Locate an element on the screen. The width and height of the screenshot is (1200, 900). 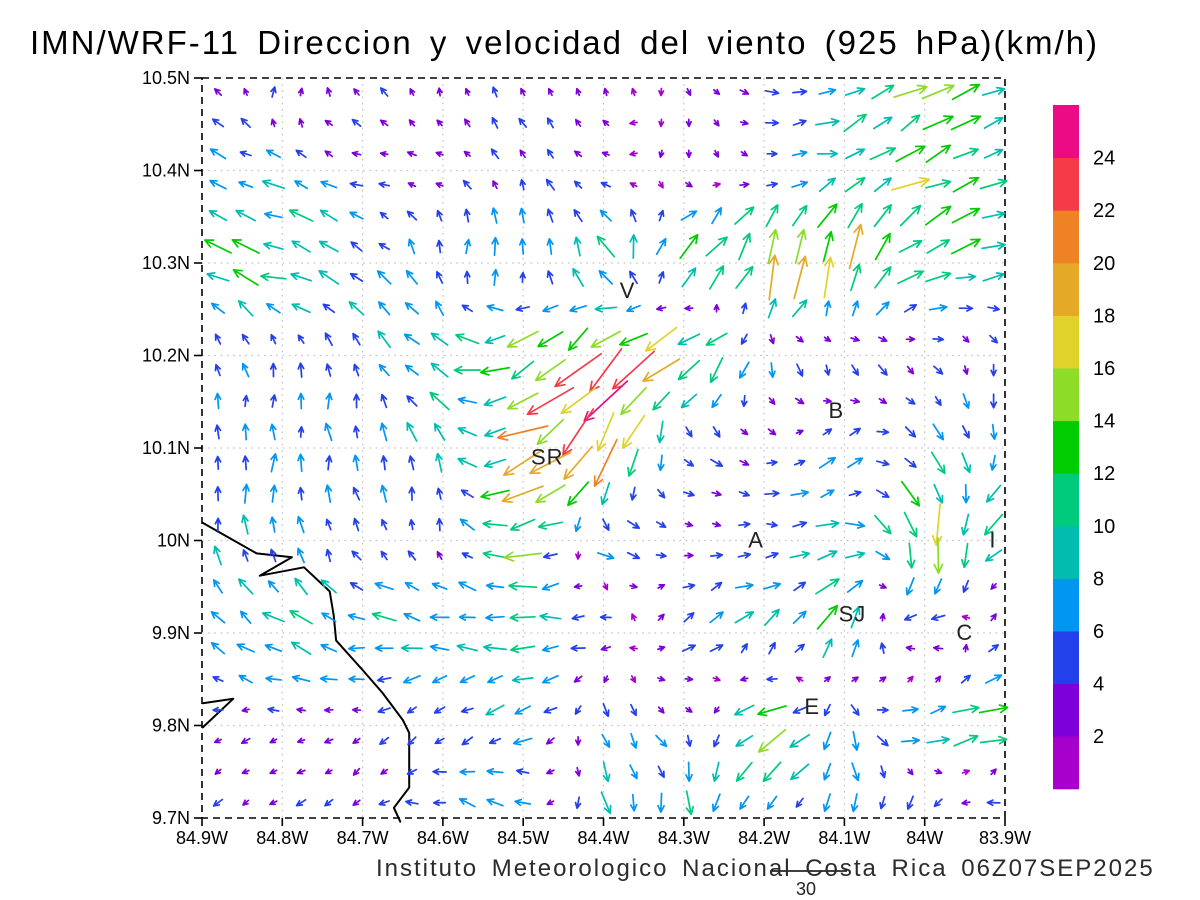
colorbar-tick-label: 12 is located at coordinates (1104, 474).